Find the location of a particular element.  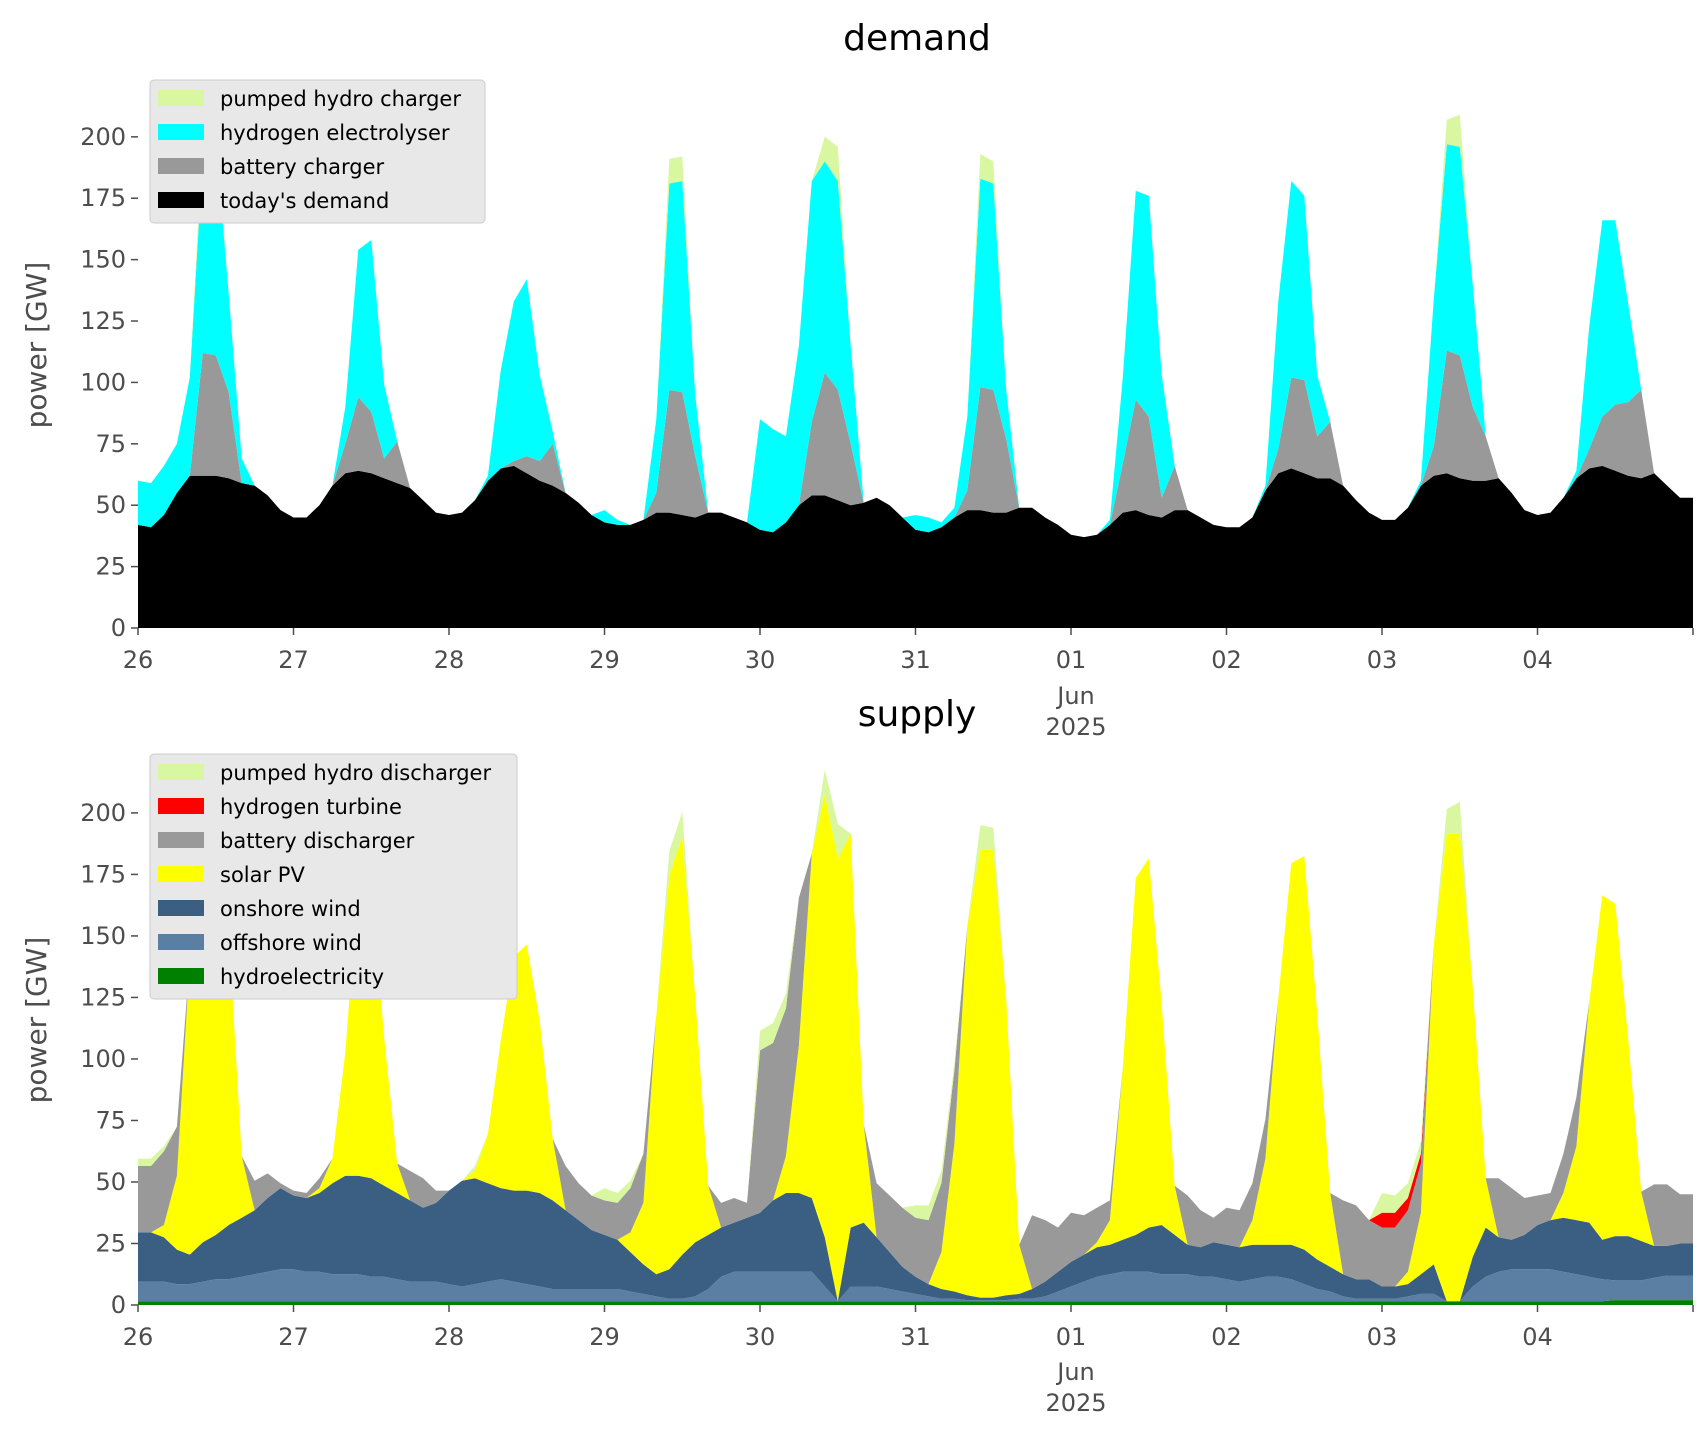

supply-x-tick-label: 04 is located at coordinates (1537, 1337).